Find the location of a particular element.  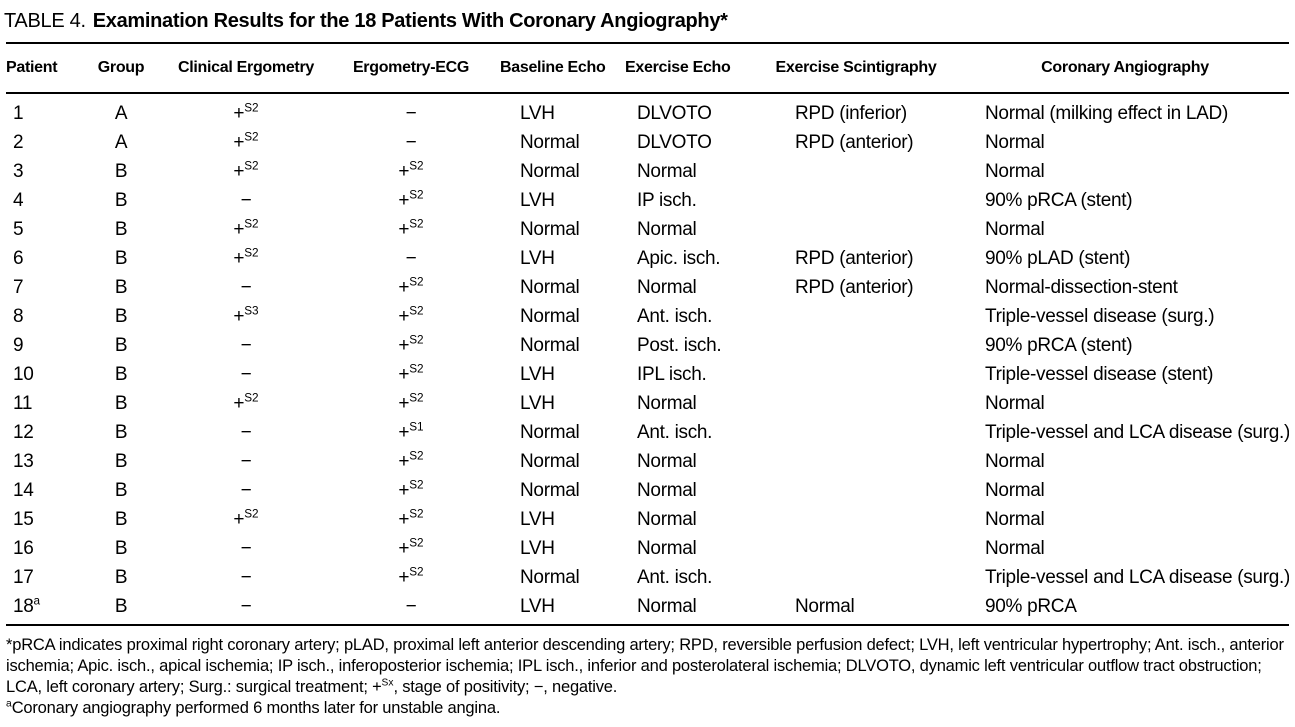

table-row: 3 B +S2 +S2 Normal Normal Normal is located at coordinates (647, 171).